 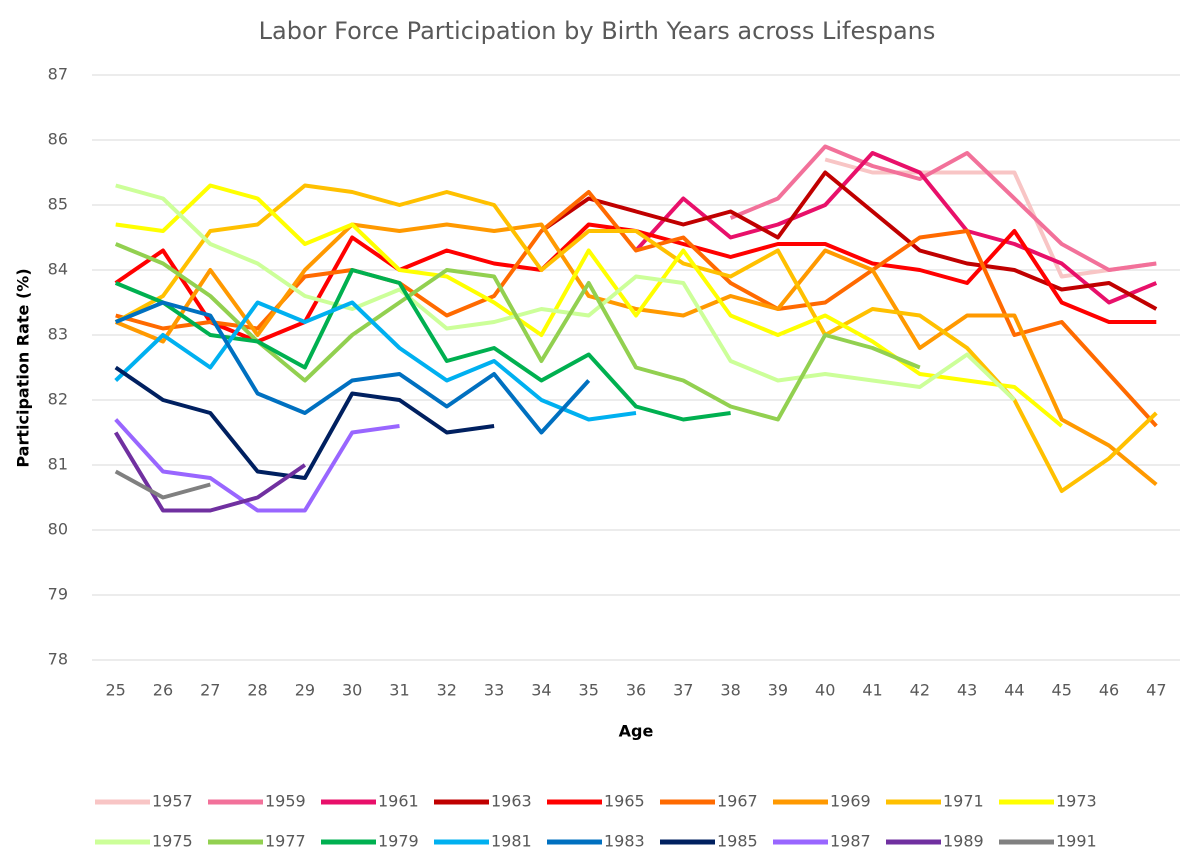 What do you see at coordinates (58, 659) in the screenshot?
I see `y-tick-label: 78` at bounding box center [58, 659].